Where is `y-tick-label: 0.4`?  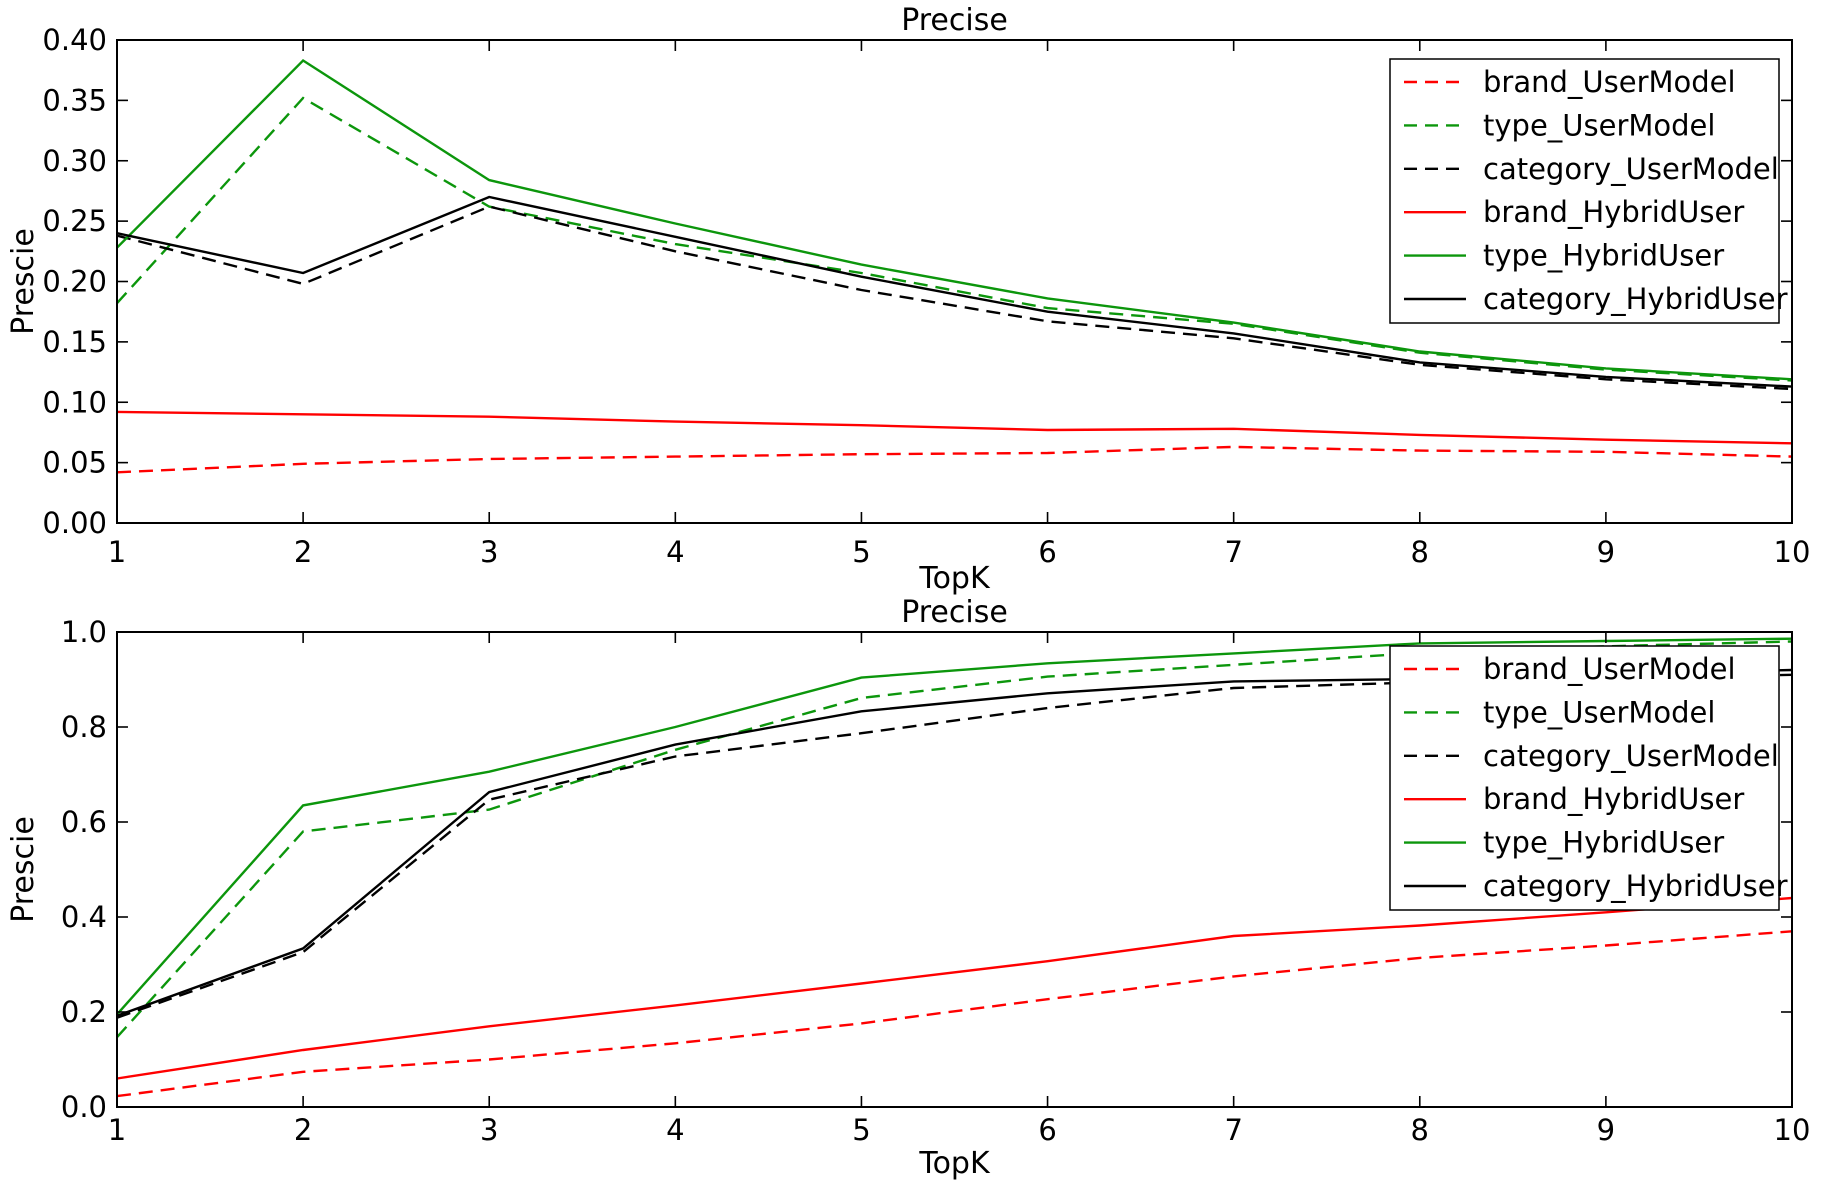 y-tick-label: 0.4 is located at coordinates (84, 917).